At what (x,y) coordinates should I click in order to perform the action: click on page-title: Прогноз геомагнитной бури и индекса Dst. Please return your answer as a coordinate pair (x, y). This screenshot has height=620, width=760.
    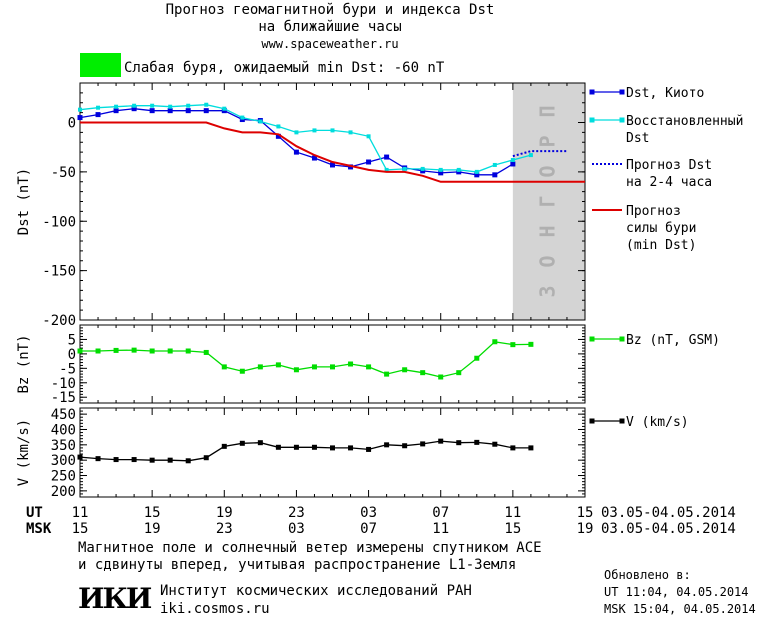
    Looking at the image, I should click on (330, 10).